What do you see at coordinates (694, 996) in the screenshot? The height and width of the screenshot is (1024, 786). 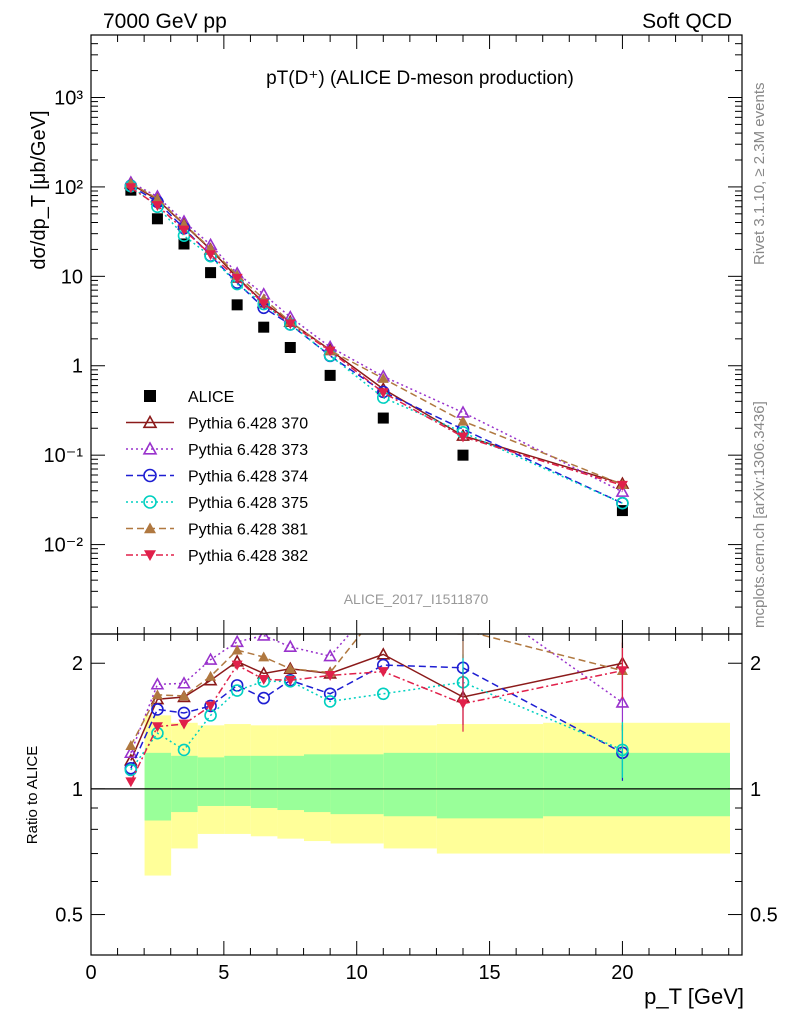 I see `x-axis-label: p_T [GeV]` at bounding box center [694, 996].